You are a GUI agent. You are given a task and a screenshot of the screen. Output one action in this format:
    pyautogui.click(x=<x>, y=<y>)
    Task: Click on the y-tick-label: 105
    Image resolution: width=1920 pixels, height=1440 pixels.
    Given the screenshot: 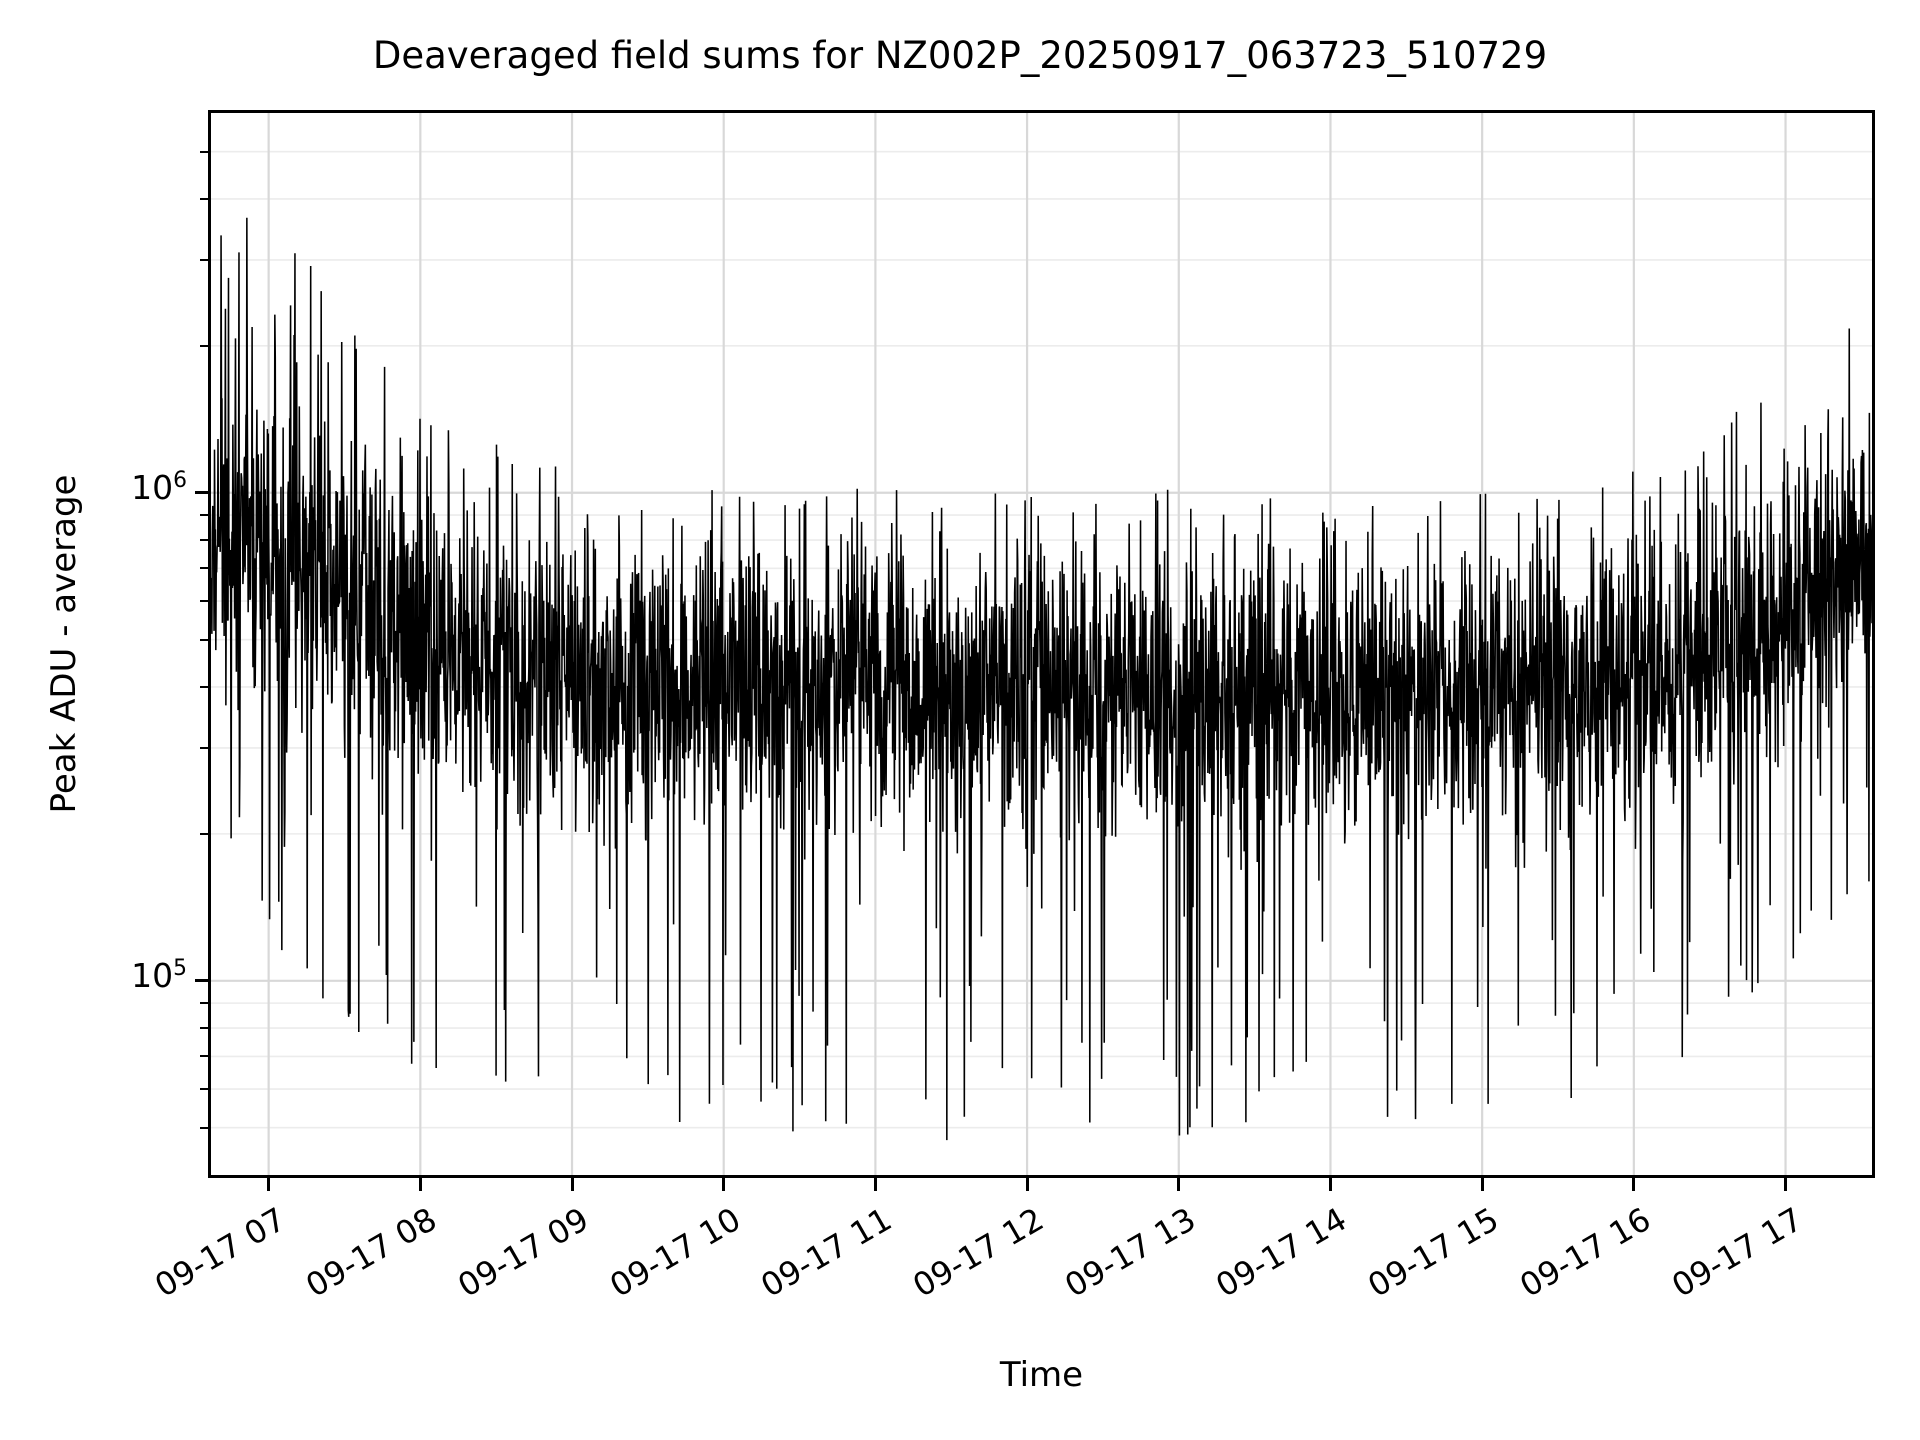 What is the action you would take?
    pyautogui.click(x=159, y=975)
    